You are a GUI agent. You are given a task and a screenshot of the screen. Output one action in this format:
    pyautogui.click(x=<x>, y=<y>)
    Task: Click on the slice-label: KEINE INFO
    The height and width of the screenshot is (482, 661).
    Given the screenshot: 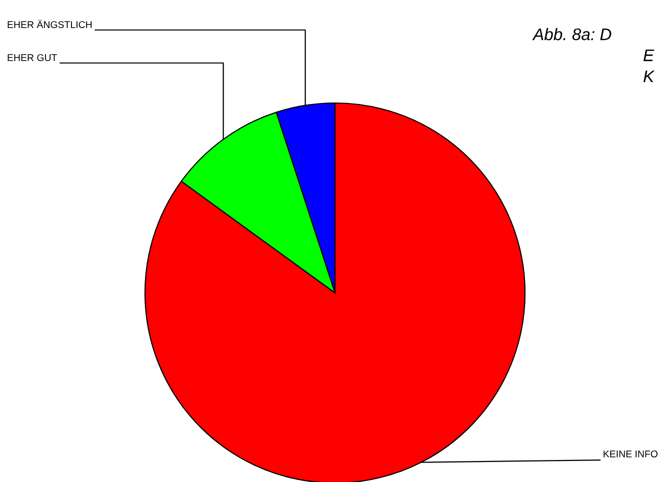 What is the action you would take?
    pyautogui.click(x=631, y=454)
    